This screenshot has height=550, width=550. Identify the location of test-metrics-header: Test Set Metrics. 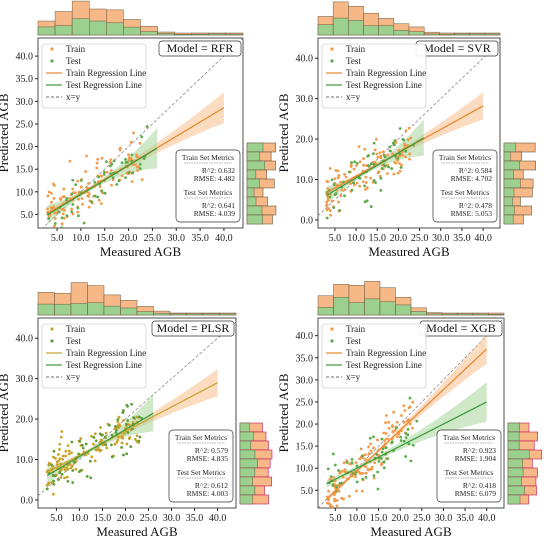
(469, 472).